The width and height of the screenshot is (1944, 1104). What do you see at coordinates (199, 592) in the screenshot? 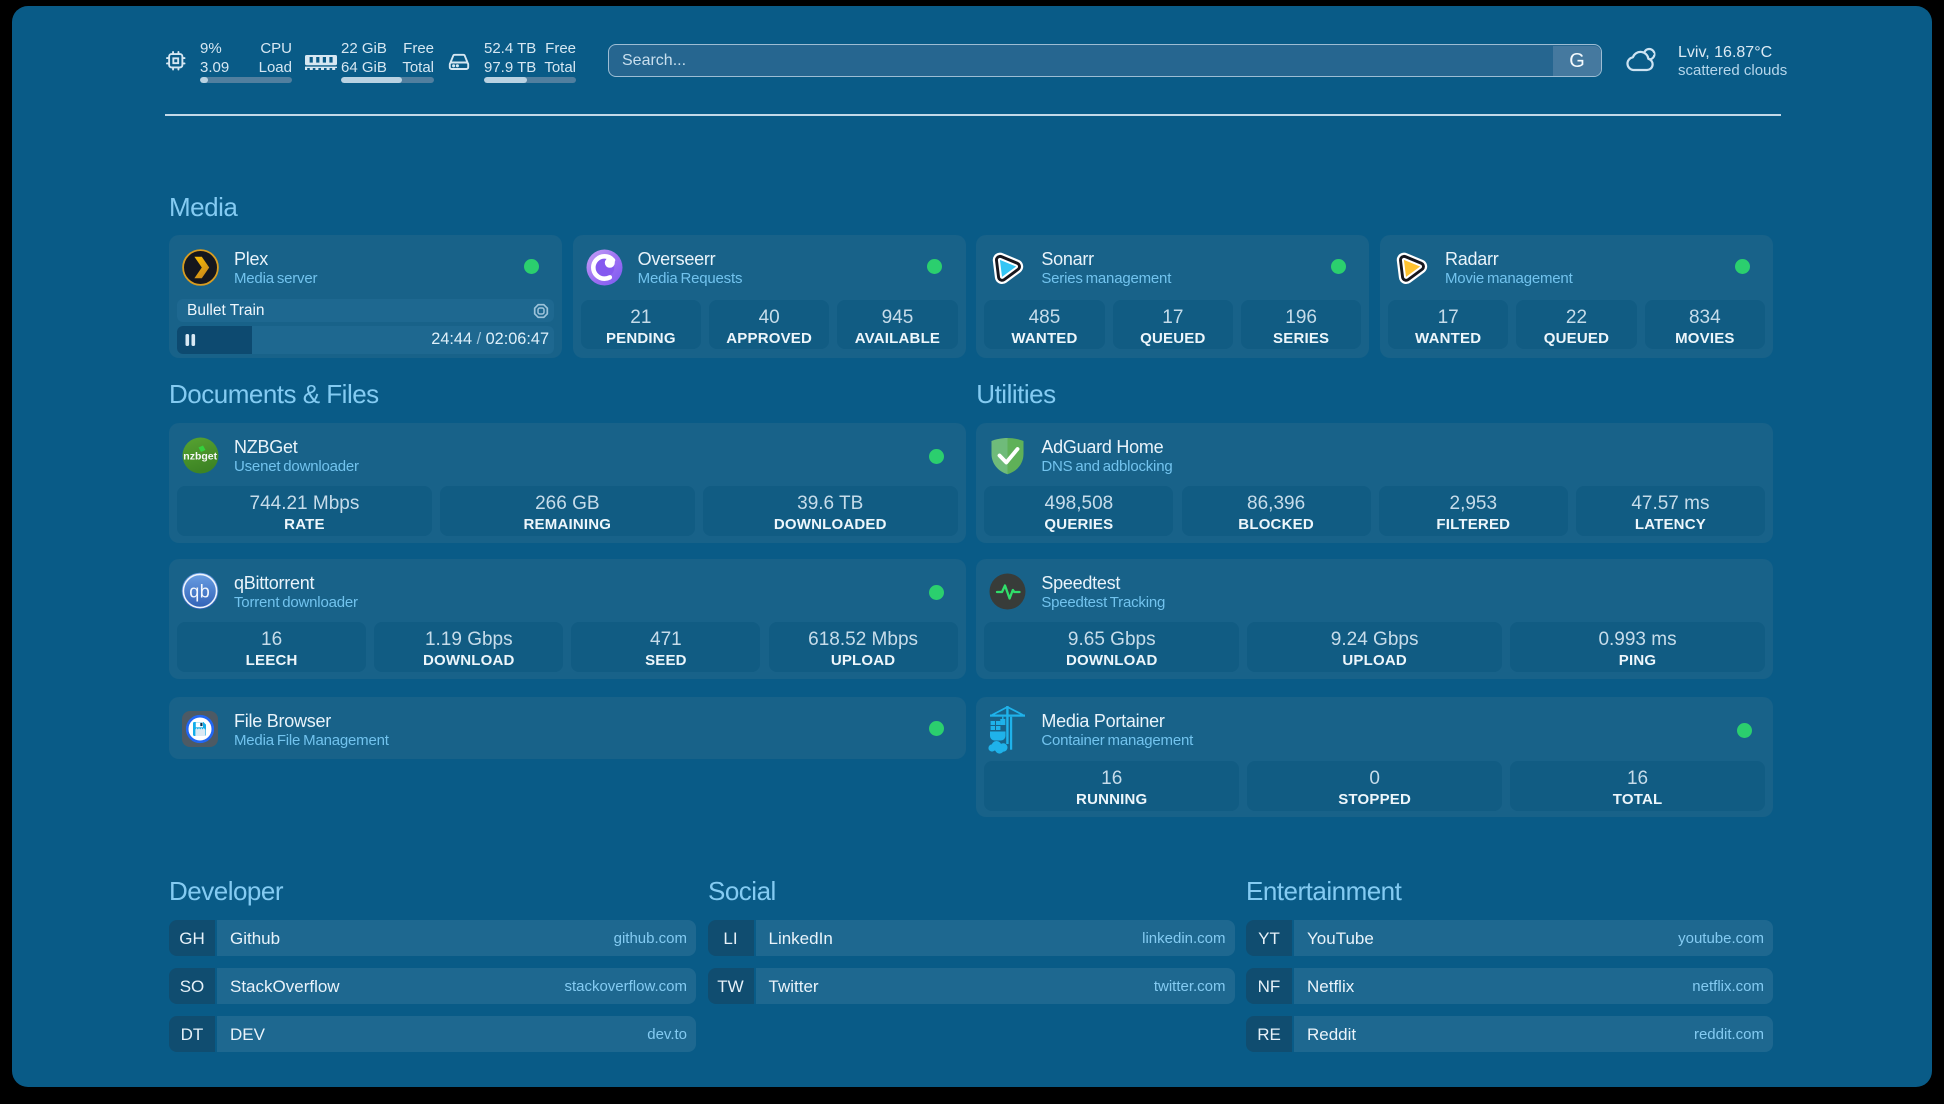
I see `svg-text: qb` at bounding box center [199, 592].